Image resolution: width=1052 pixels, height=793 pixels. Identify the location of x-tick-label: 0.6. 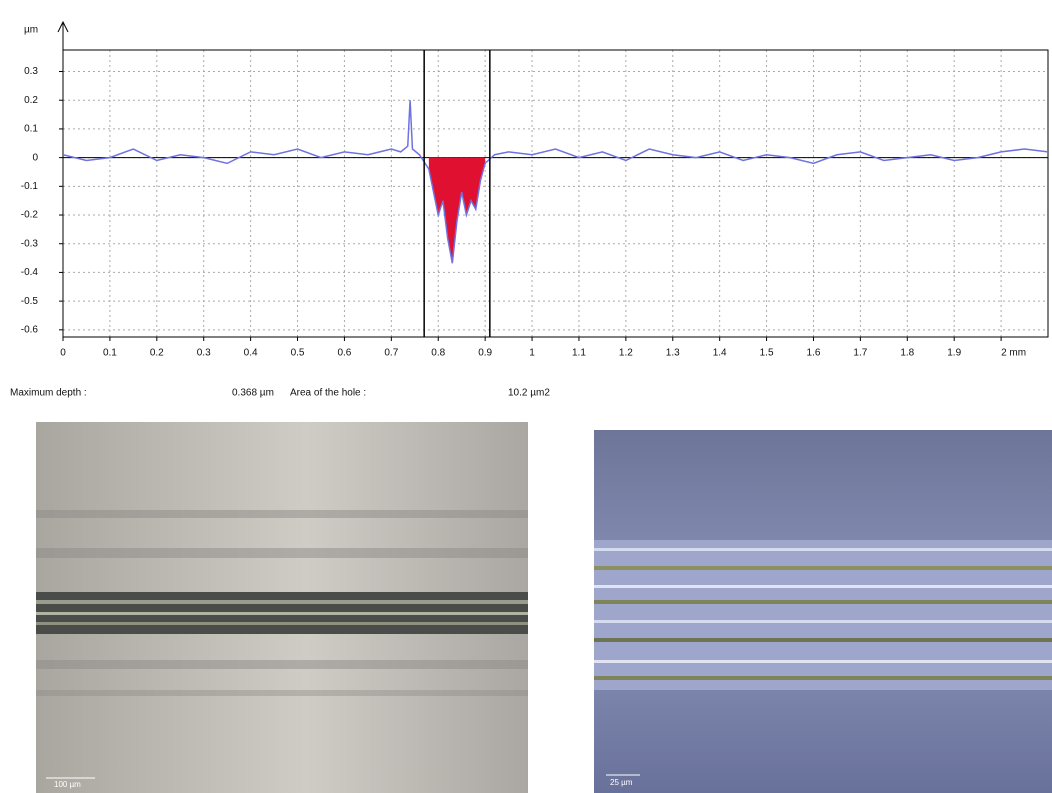
(344, 353).